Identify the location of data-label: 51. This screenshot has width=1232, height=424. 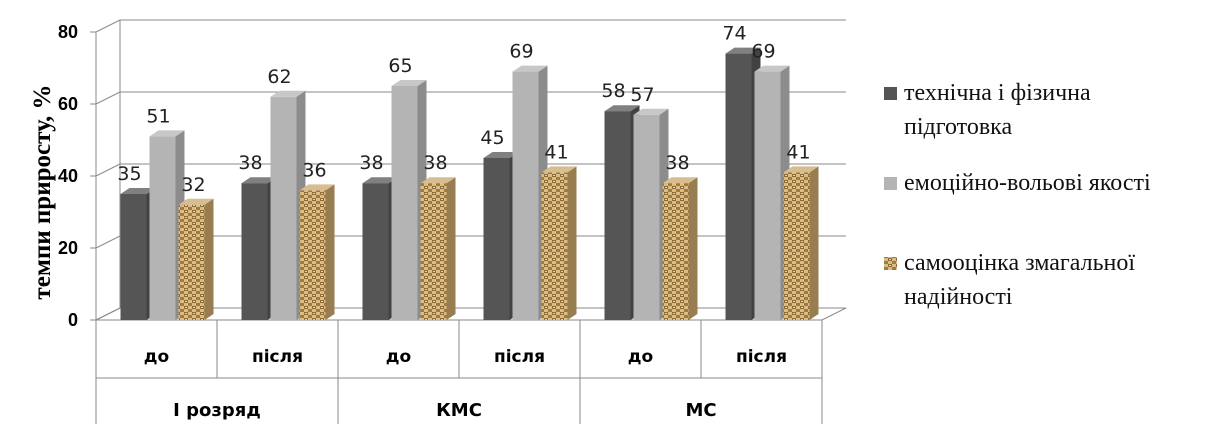
(158, 116).